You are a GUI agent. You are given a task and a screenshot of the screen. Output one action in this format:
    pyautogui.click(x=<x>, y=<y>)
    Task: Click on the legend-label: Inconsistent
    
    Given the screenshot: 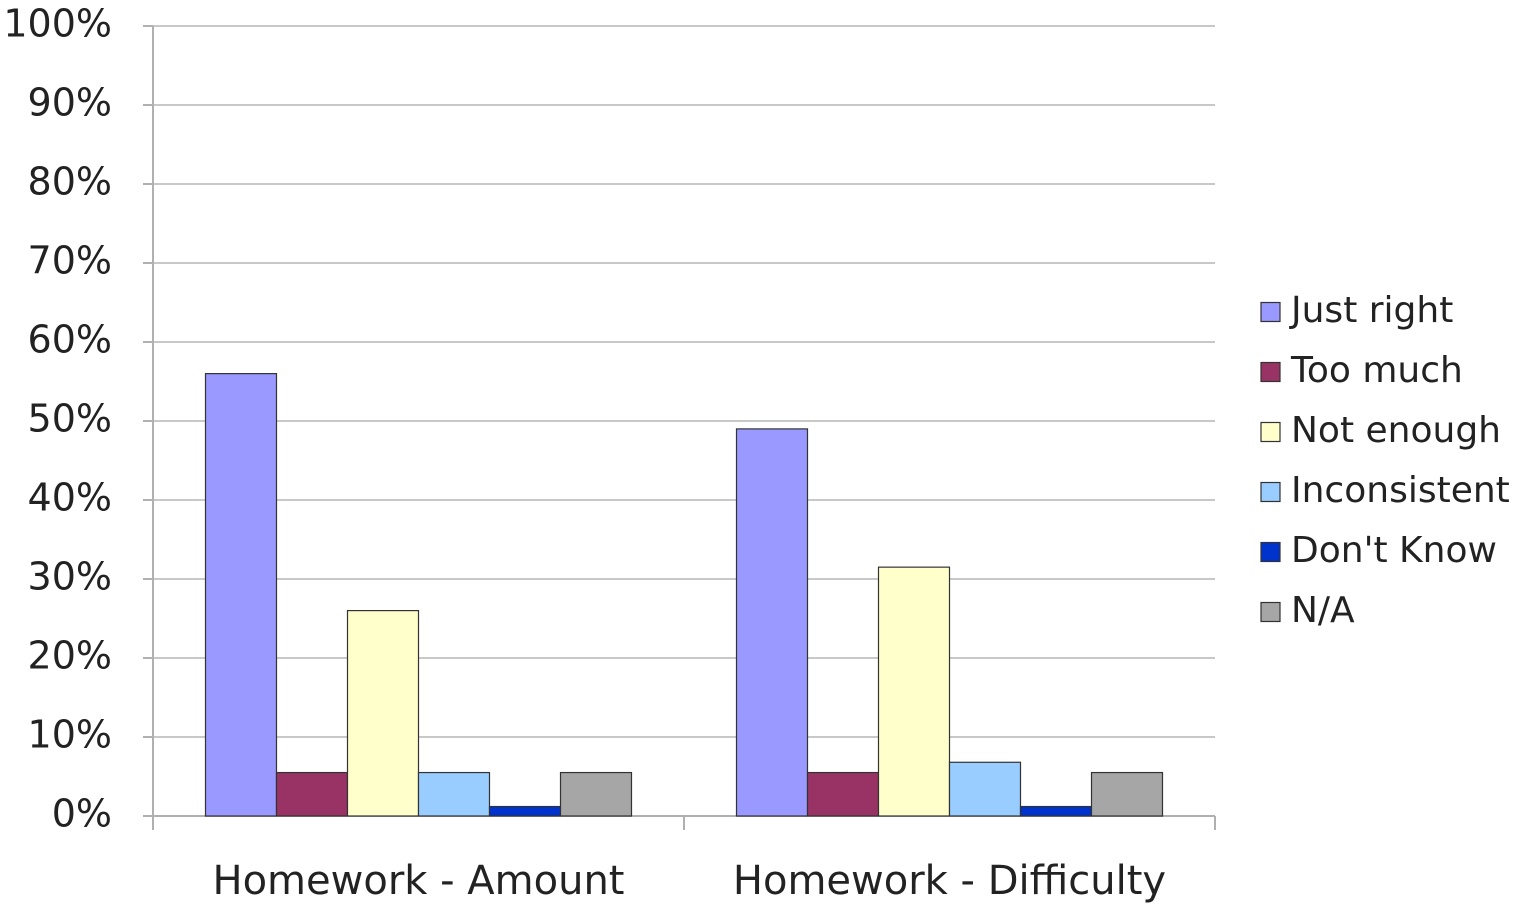 What is the action you would take?
    pyautogui.click(x=1400, y=490)
    